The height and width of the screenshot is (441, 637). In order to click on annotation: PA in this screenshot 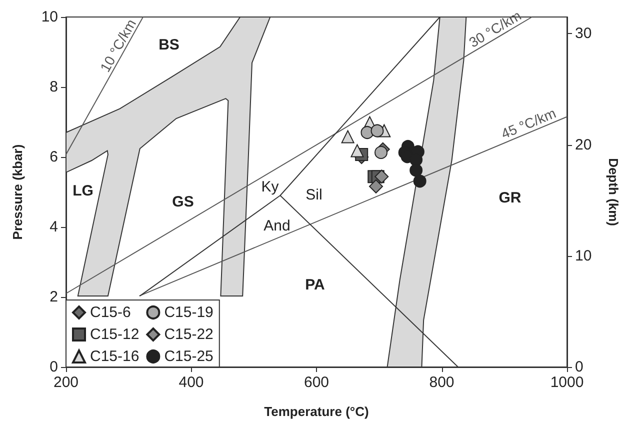, I will do `click(315, 285)`.